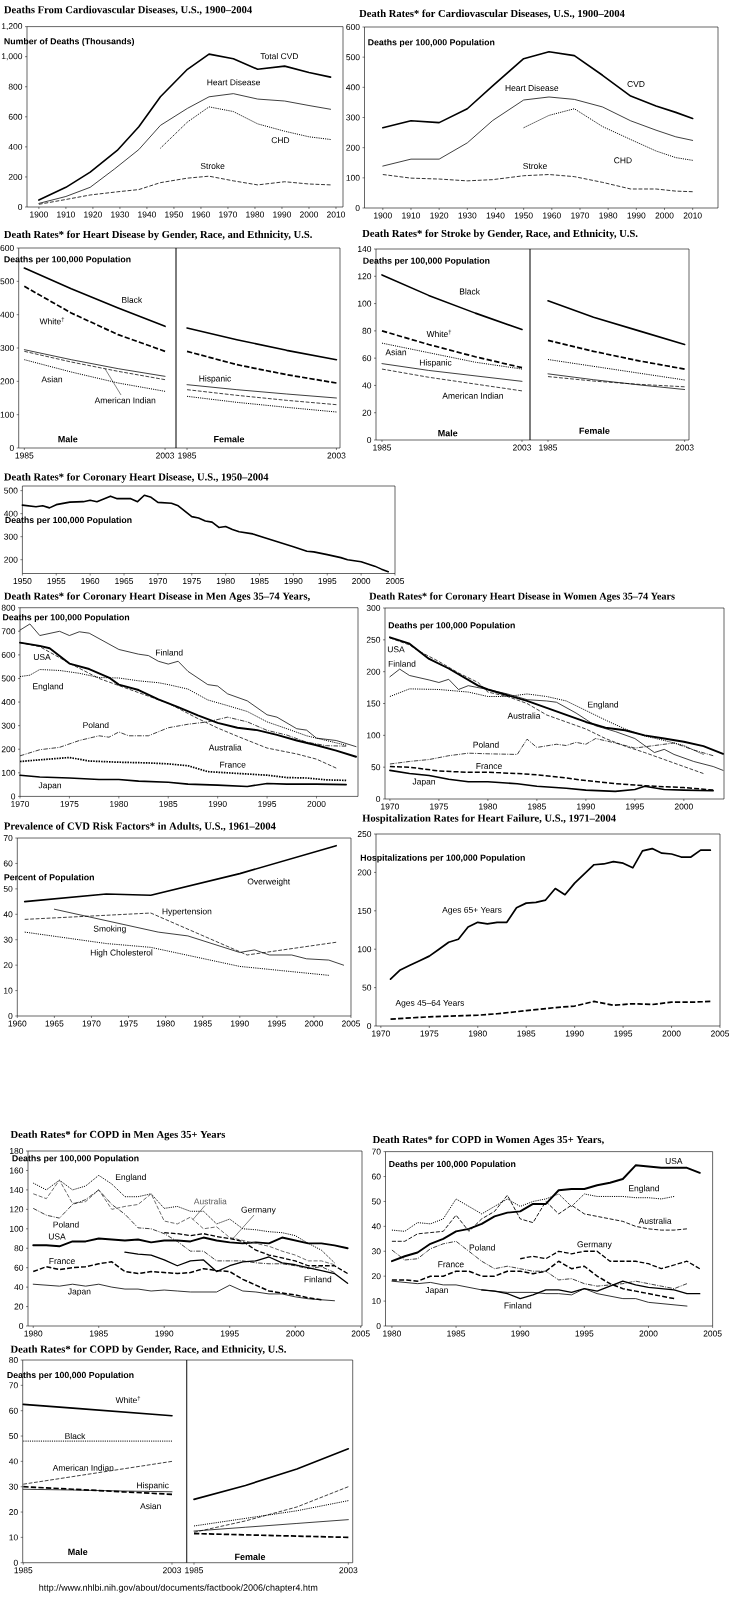  Describe the element at coordinates (128, 10) in the screenshot. I see `chart-title: Deaths From Cardiovascular Diseases, U.S., 1900–2004` at that location.